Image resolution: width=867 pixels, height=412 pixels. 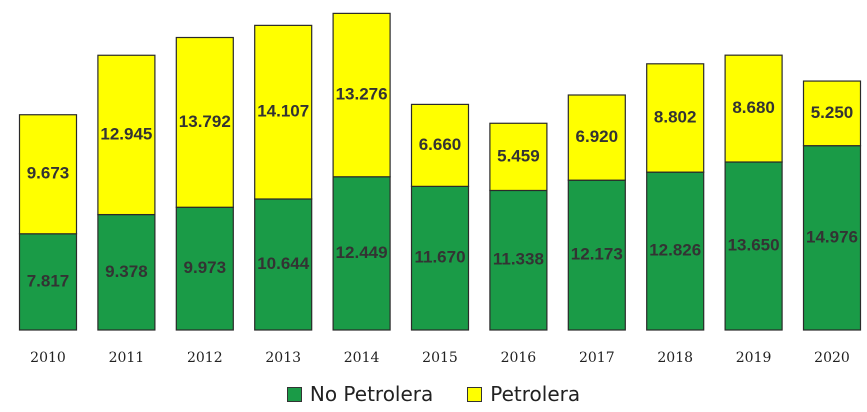 I want to click on x-tick-label-2010: 2010, so click(x=48, y=358).